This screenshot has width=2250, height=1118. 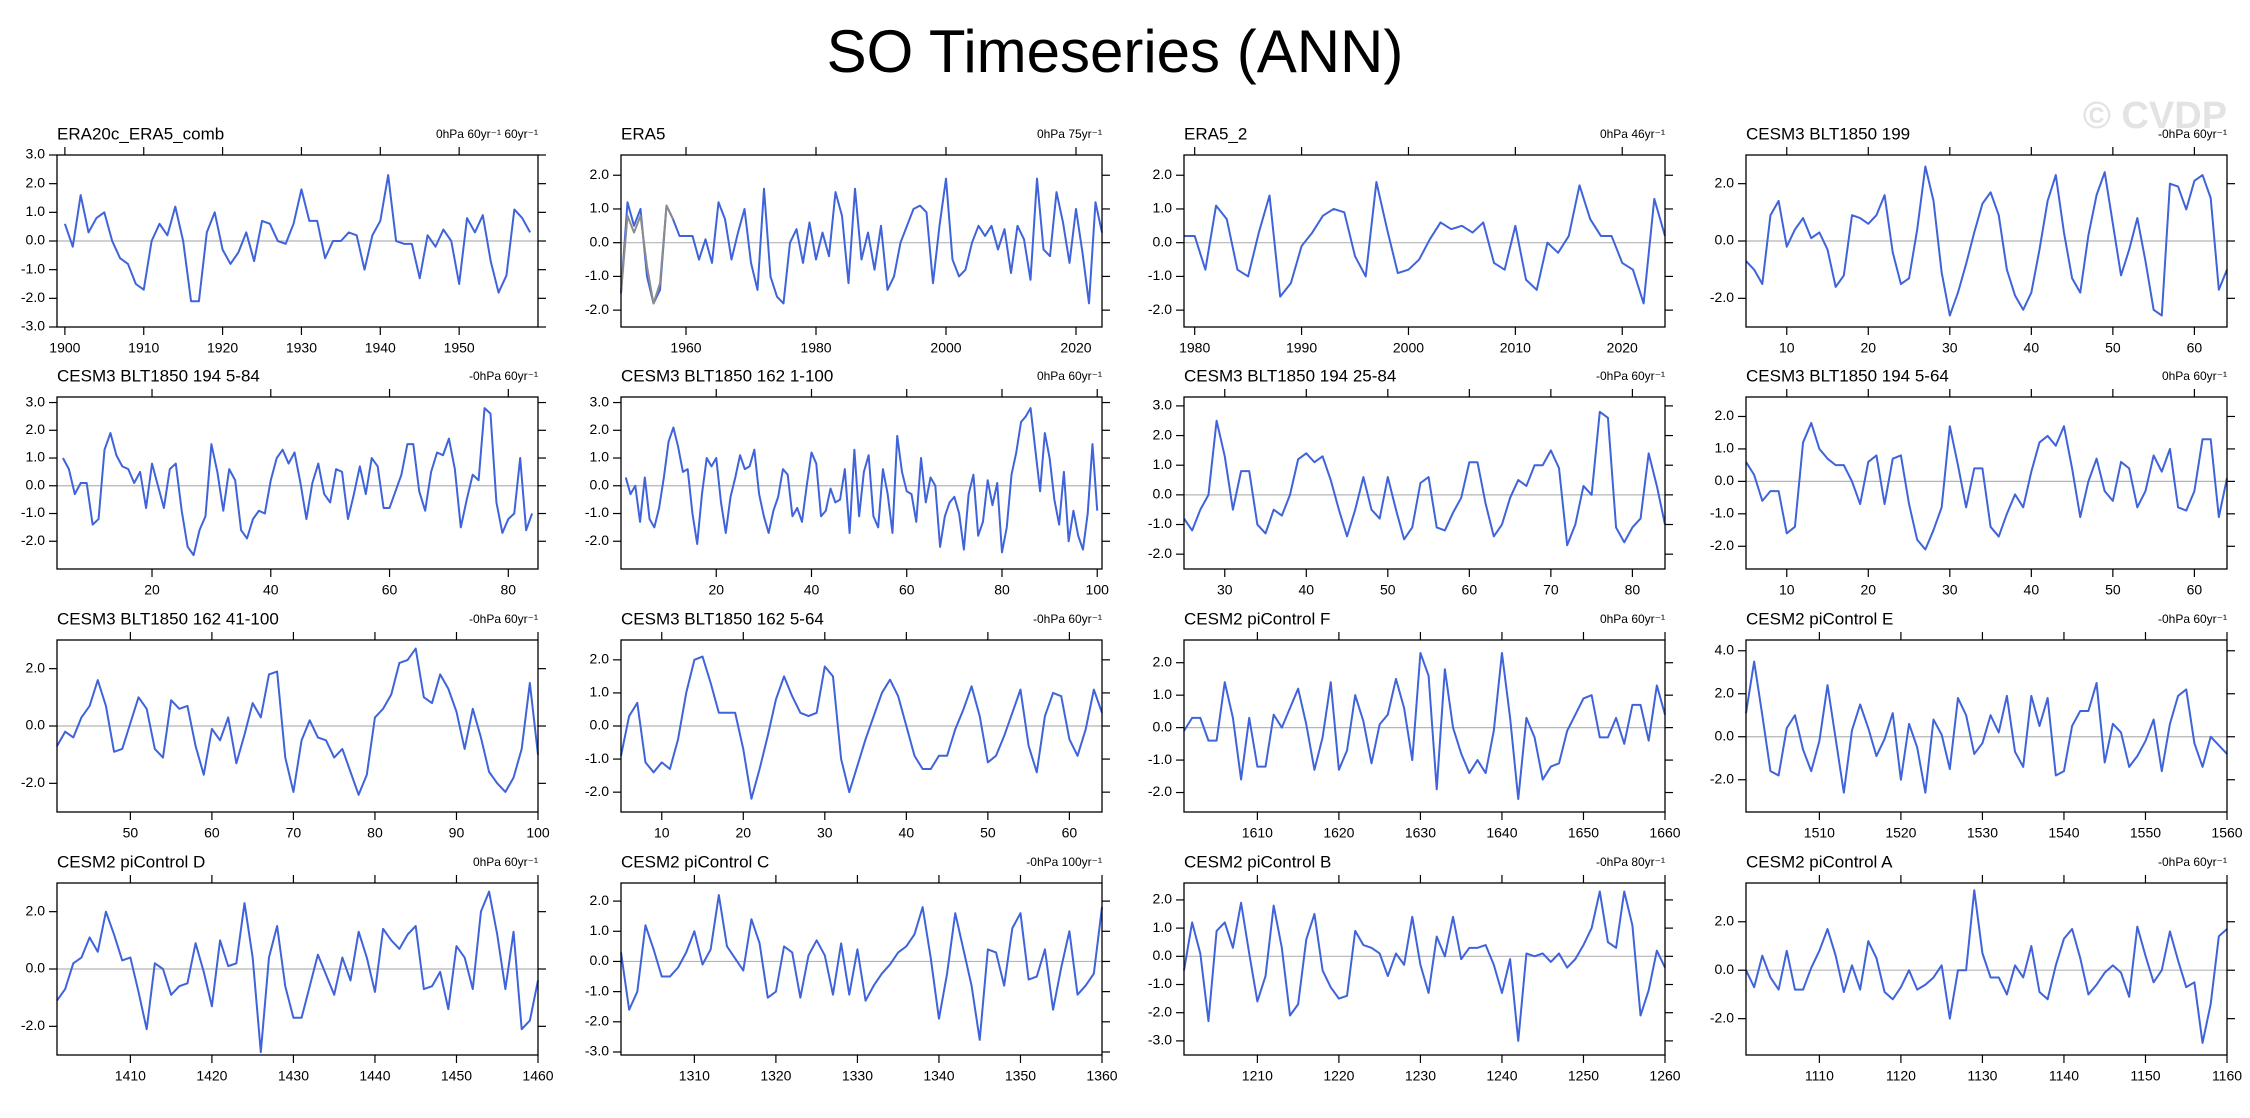 I want to click on x-tick-label: 1520, so click(x=1900, y=833).